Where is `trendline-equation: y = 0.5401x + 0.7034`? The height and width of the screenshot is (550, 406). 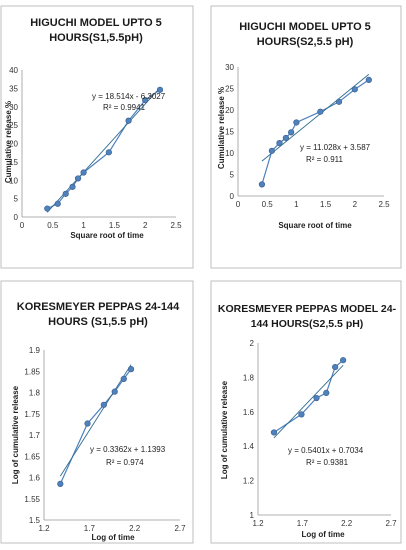 trendline-equation: y = 0.5401x + 0.7034 is located at coordinates (326, 450).